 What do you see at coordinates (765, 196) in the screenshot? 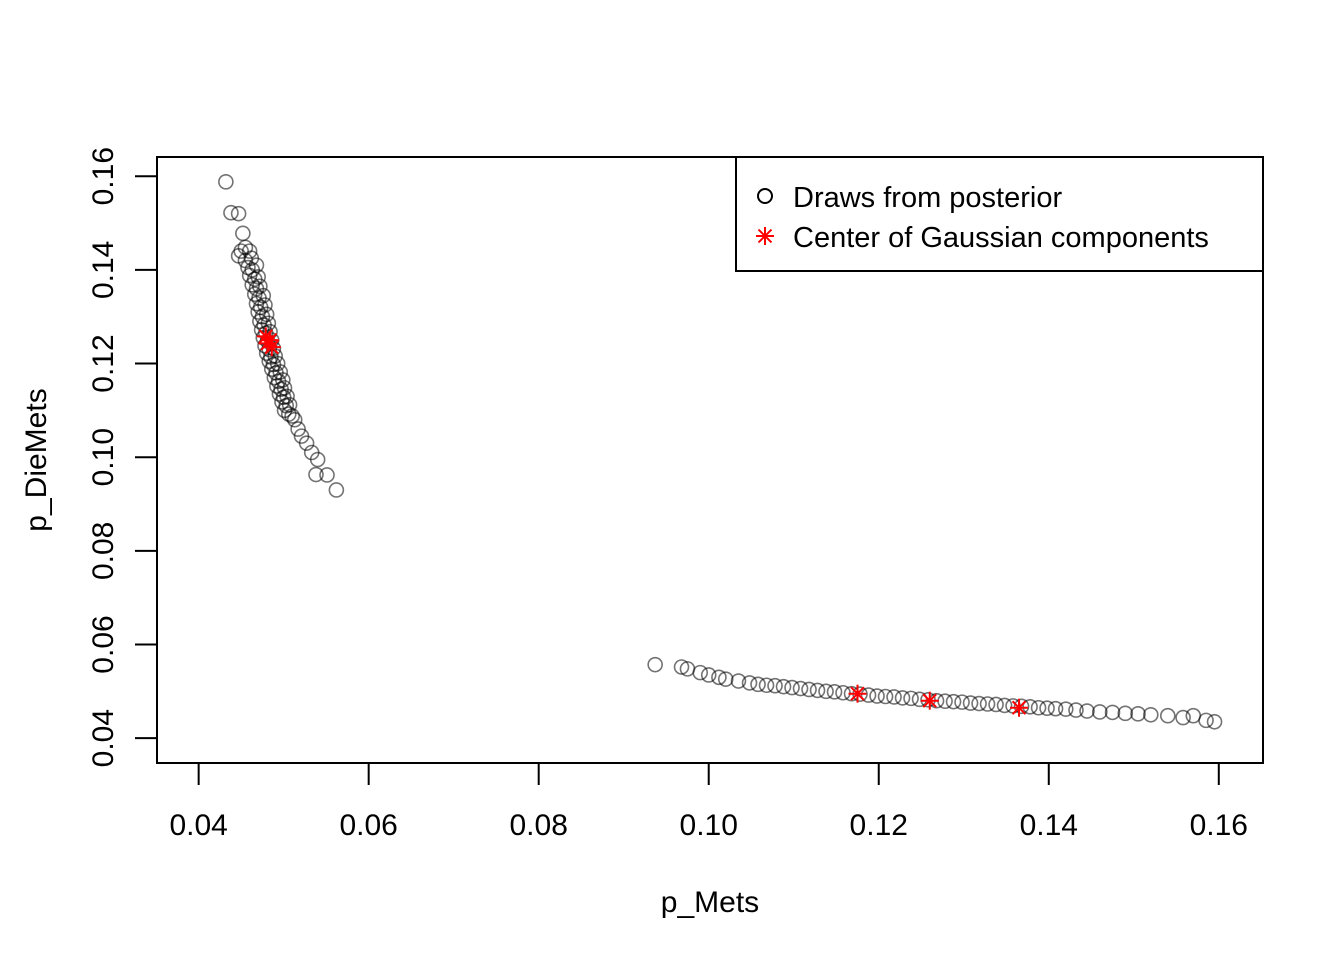
I see `legend-circle-icon` at bounding box center [765, 196].